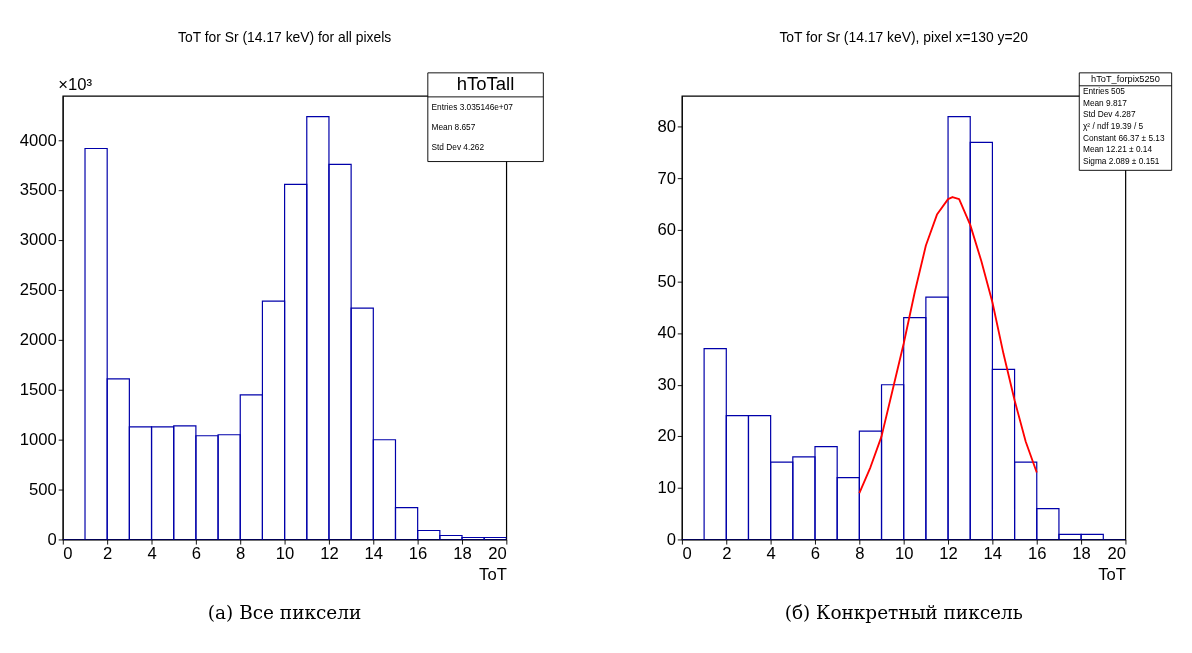 The width and height of the screenshot is (1192, 653). I want to click on y-tick-label: 3000, so click(38, 240).